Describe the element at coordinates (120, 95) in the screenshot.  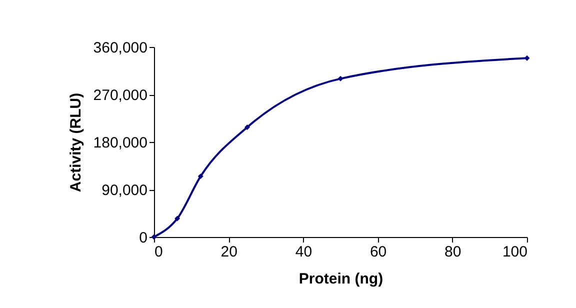
I see `y-tick-label: 270,000` at that location.